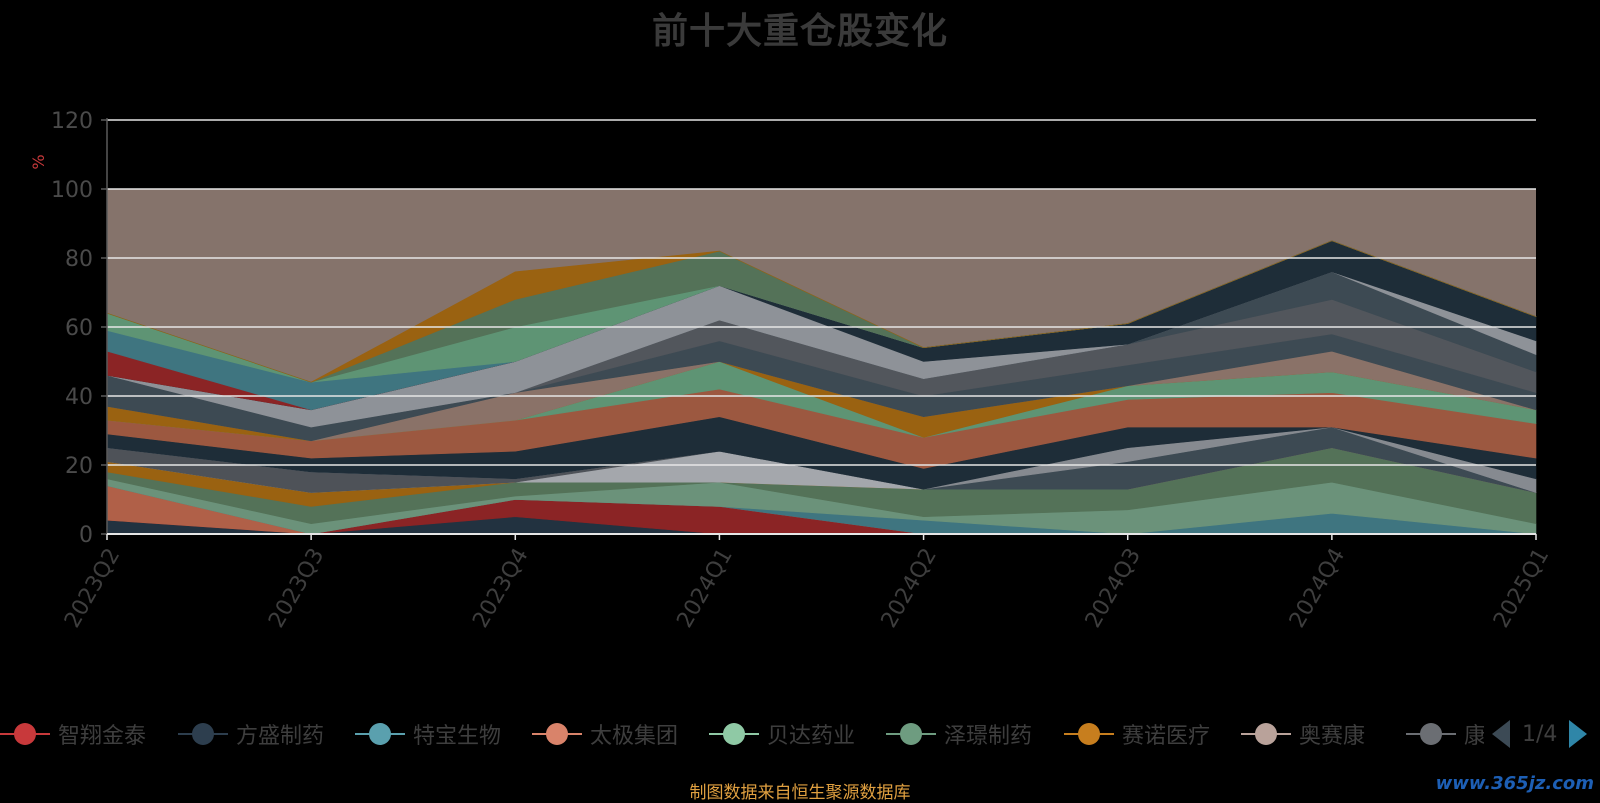  What do you see at coordinates (280, 736) in the screenshot?
I see `legend-label: 方盛制药` at bounding box center [280, 736].